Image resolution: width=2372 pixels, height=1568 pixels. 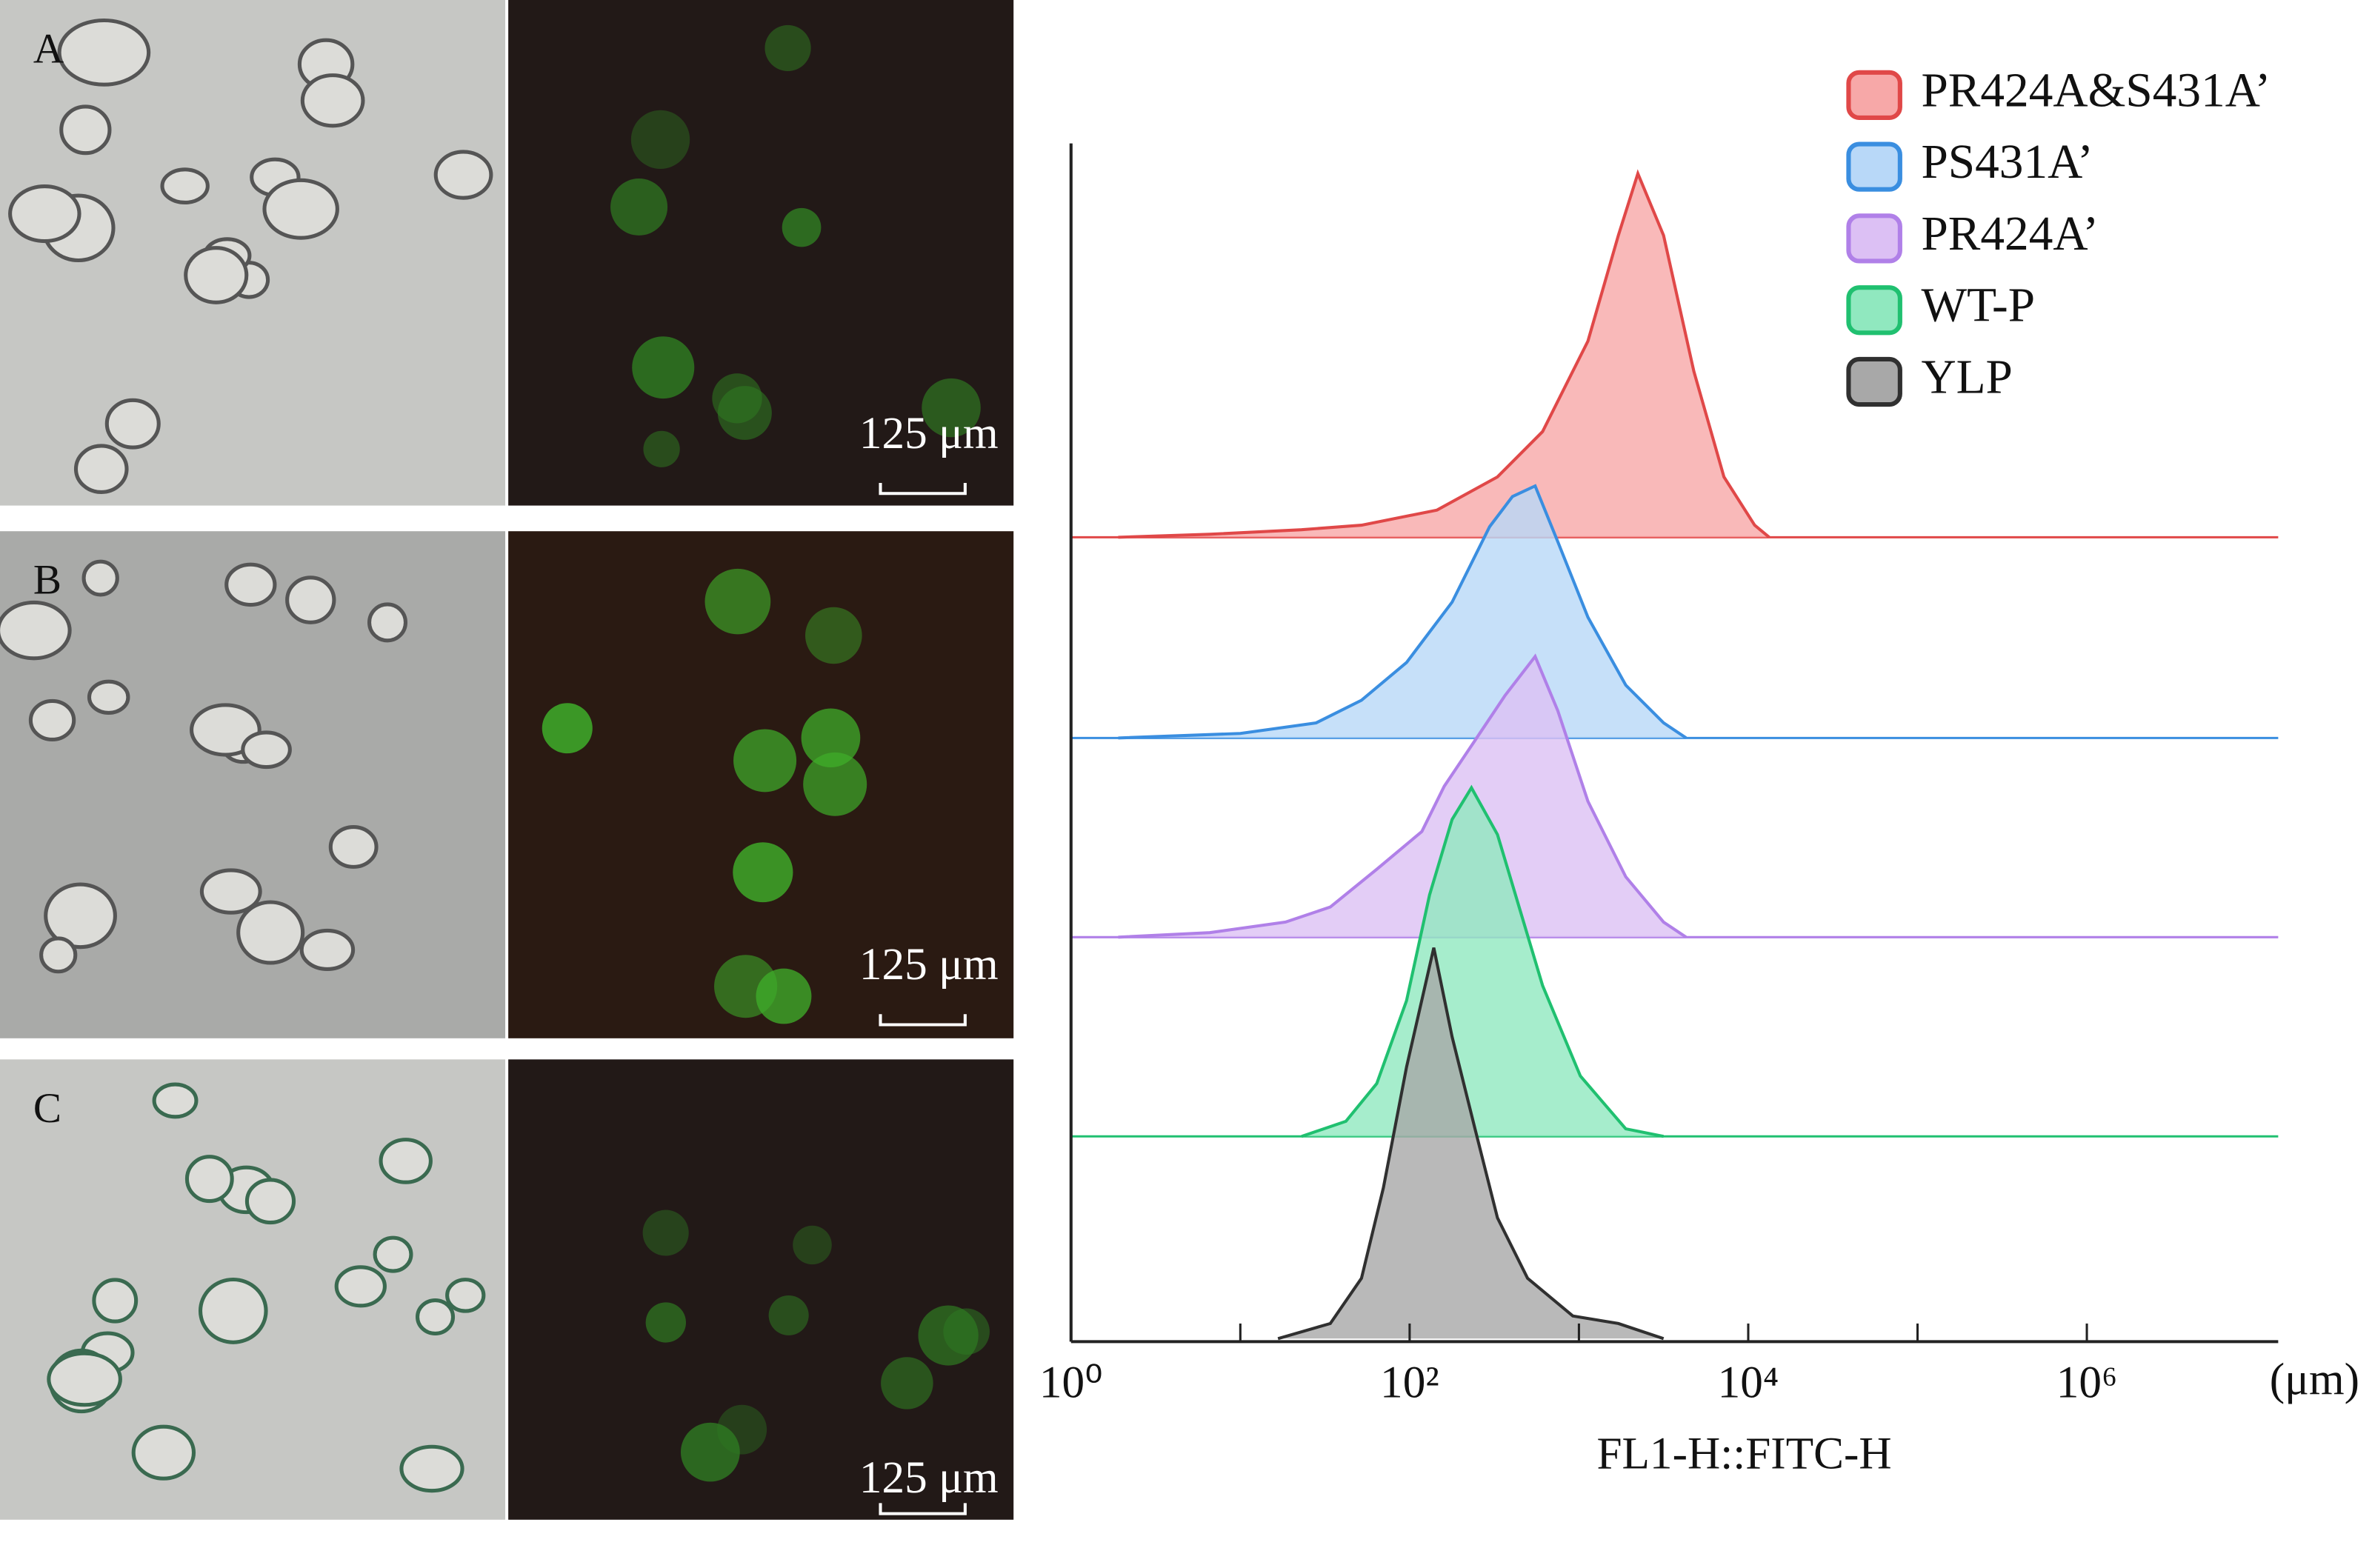 I want to click on panel-label: C, so click(x=47, y=1109).